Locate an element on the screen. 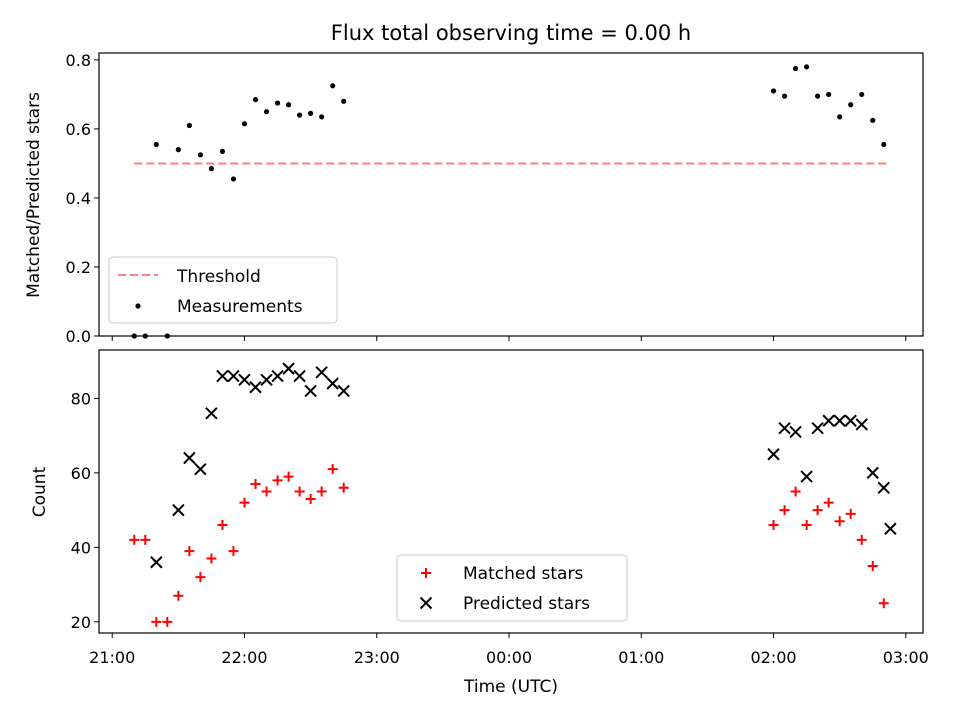 This screenshot has height=720, width=960. legend-matched-label: Matched stars is located at coordinates (523, 574).